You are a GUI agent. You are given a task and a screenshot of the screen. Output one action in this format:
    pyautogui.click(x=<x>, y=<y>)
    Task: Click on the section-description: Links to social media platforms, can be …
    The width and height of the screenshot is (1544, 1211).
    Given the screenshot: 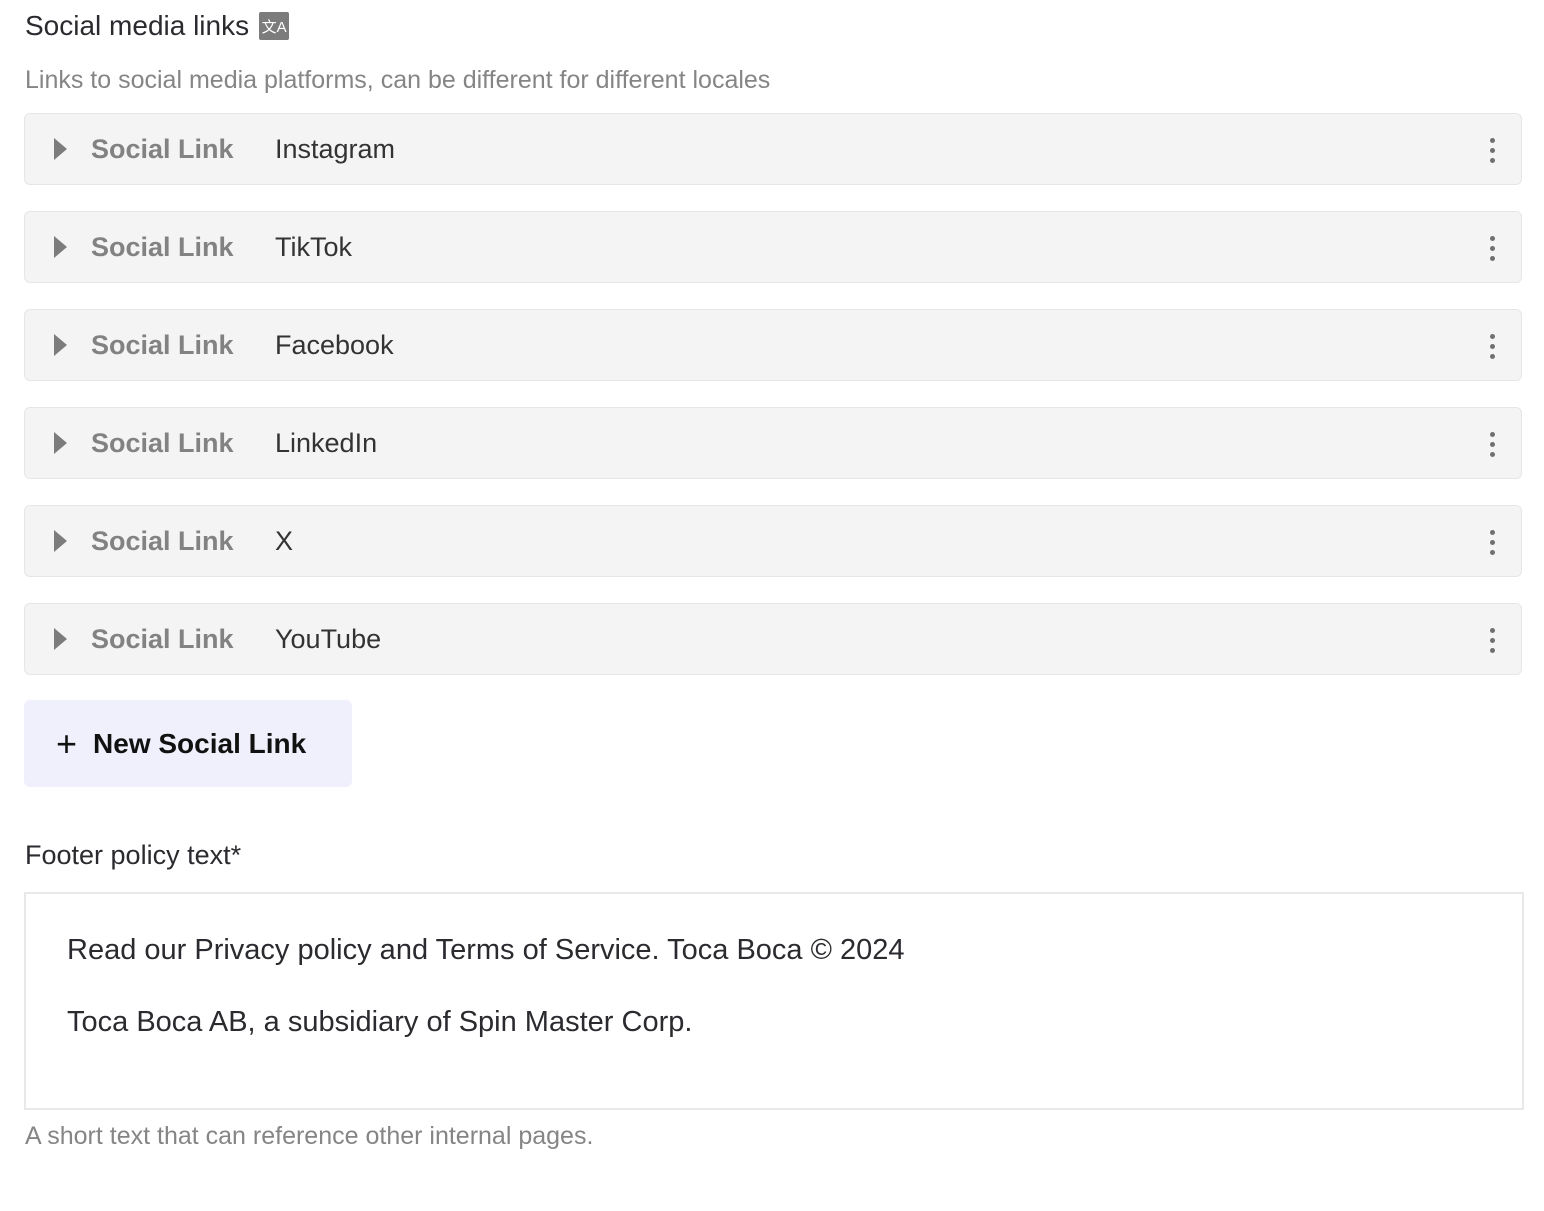 What is the action you would take?
    pyautogui.click(x=398, y=80)
    